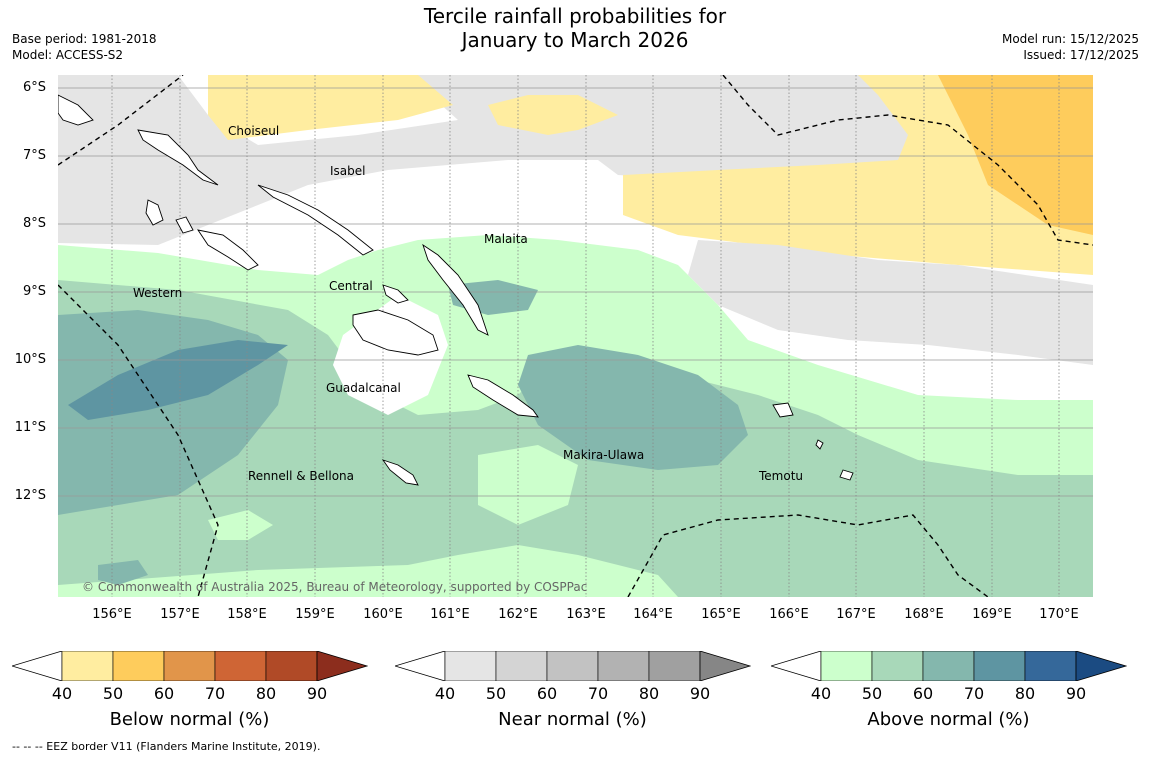  Describe the element at coordinates (254, 131) in the screenshot. I see `region-label-choiseul: Choiseul` at that location.